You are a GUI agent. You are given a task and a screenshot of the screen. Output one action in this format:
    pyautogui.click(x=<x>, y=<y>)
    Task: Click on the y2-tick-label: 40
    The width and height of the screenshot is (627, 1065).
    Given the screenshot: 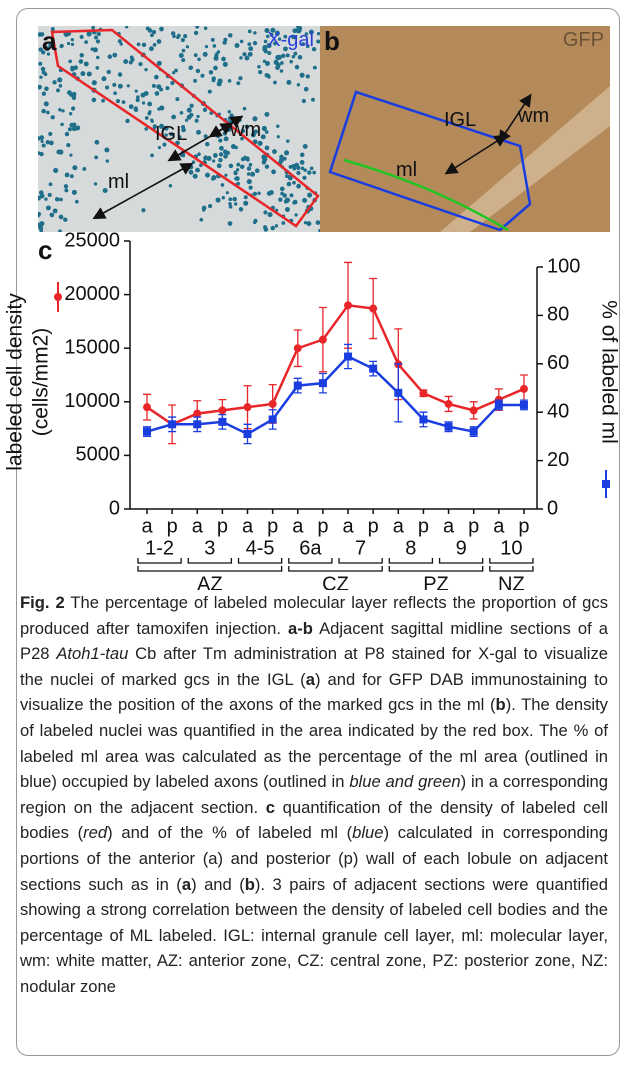 What is the action you would take?
    pyautogui.click(x=558, y=411)
    